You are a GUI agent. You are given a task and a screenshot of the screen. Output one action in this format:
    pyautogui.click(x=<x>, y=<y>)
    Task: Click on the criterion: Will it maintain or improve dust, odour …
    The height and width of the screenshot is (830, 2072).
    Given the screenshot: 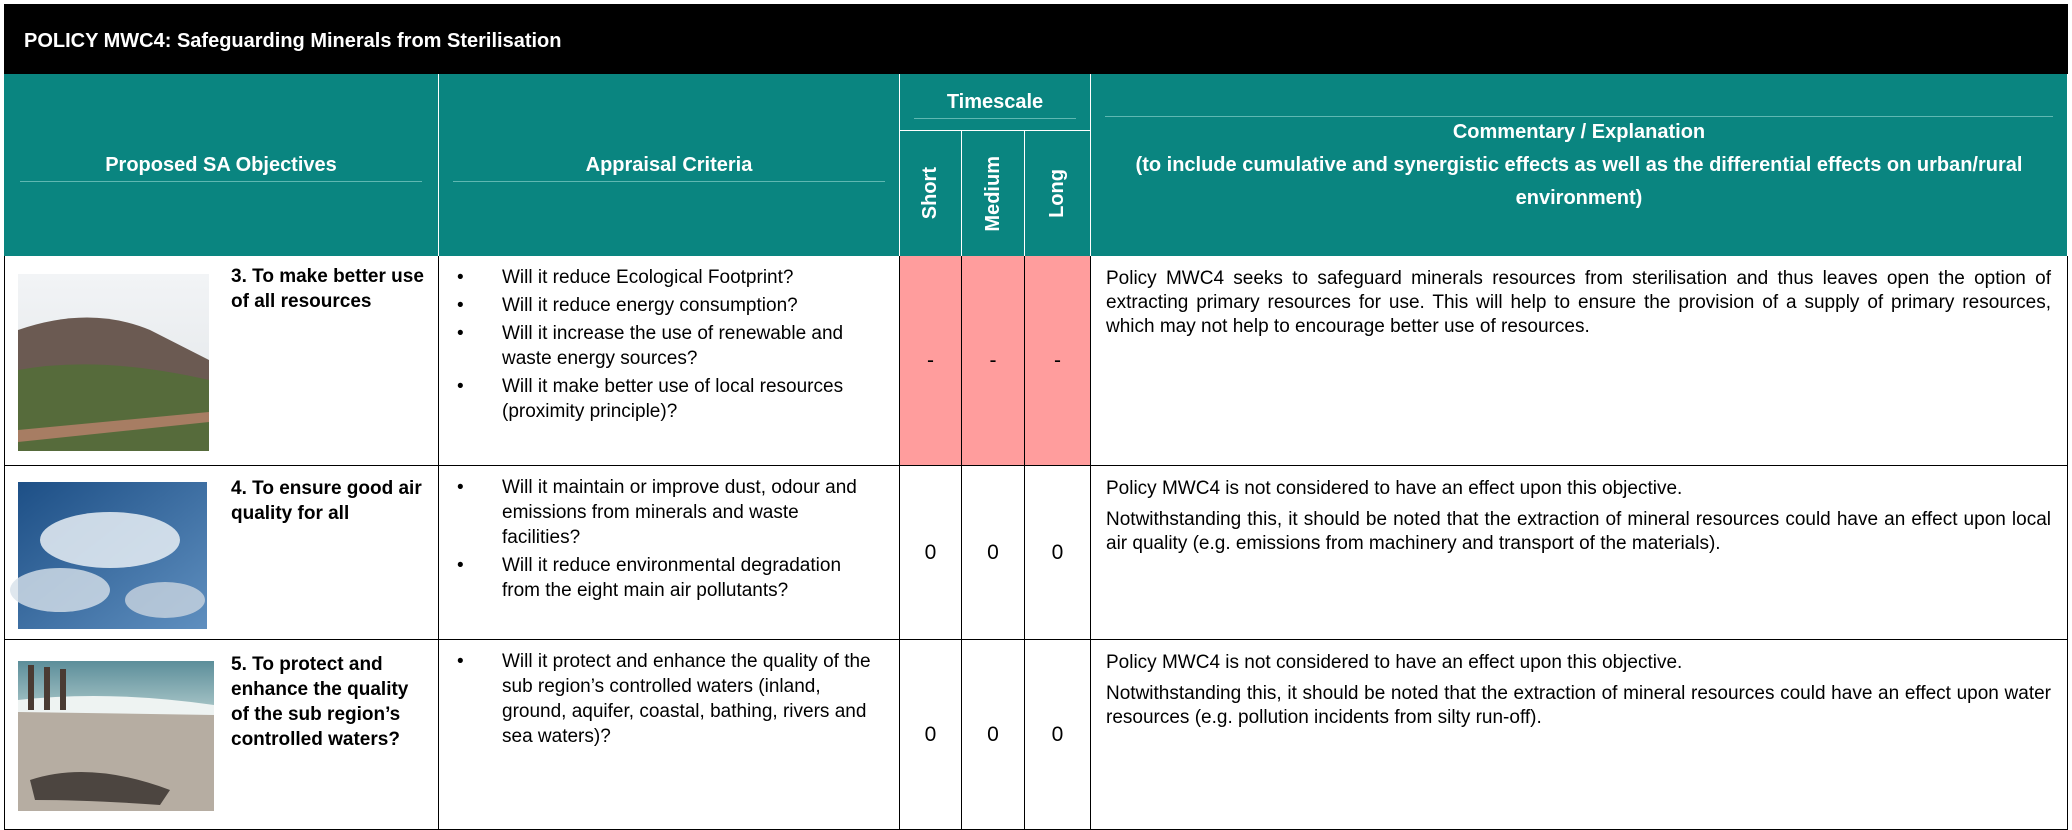 What is the action you would take?
    pyautogui.click(x=669, y=512)
    